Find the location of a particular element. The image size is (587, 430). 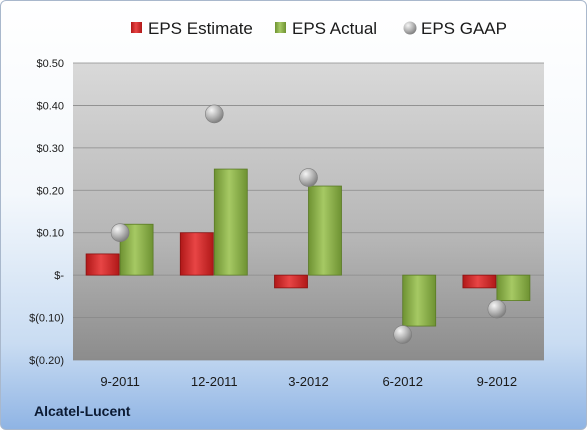

y-tick-label: $0.20 is located at coordinates (50, 191).